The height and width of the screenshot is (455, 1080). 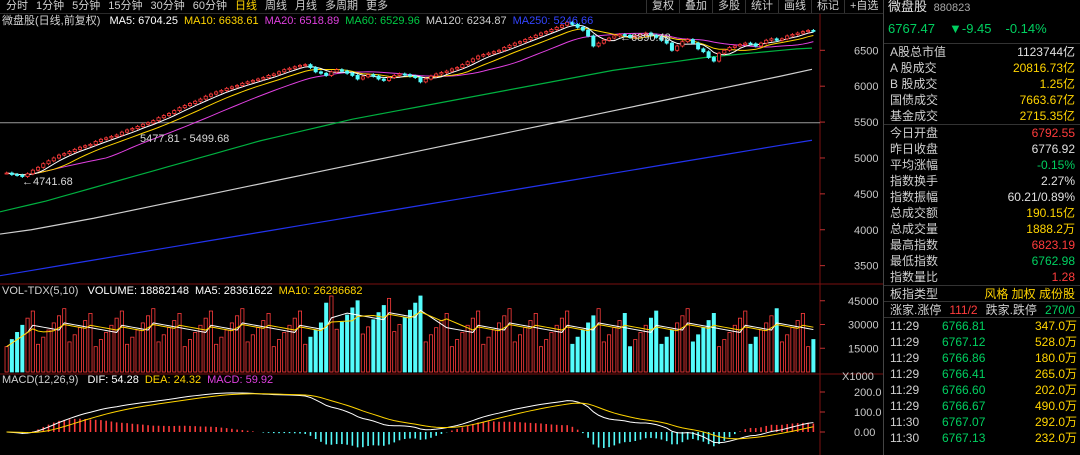 I want to click on action-1: 叠加, so click(x=695, y=6).